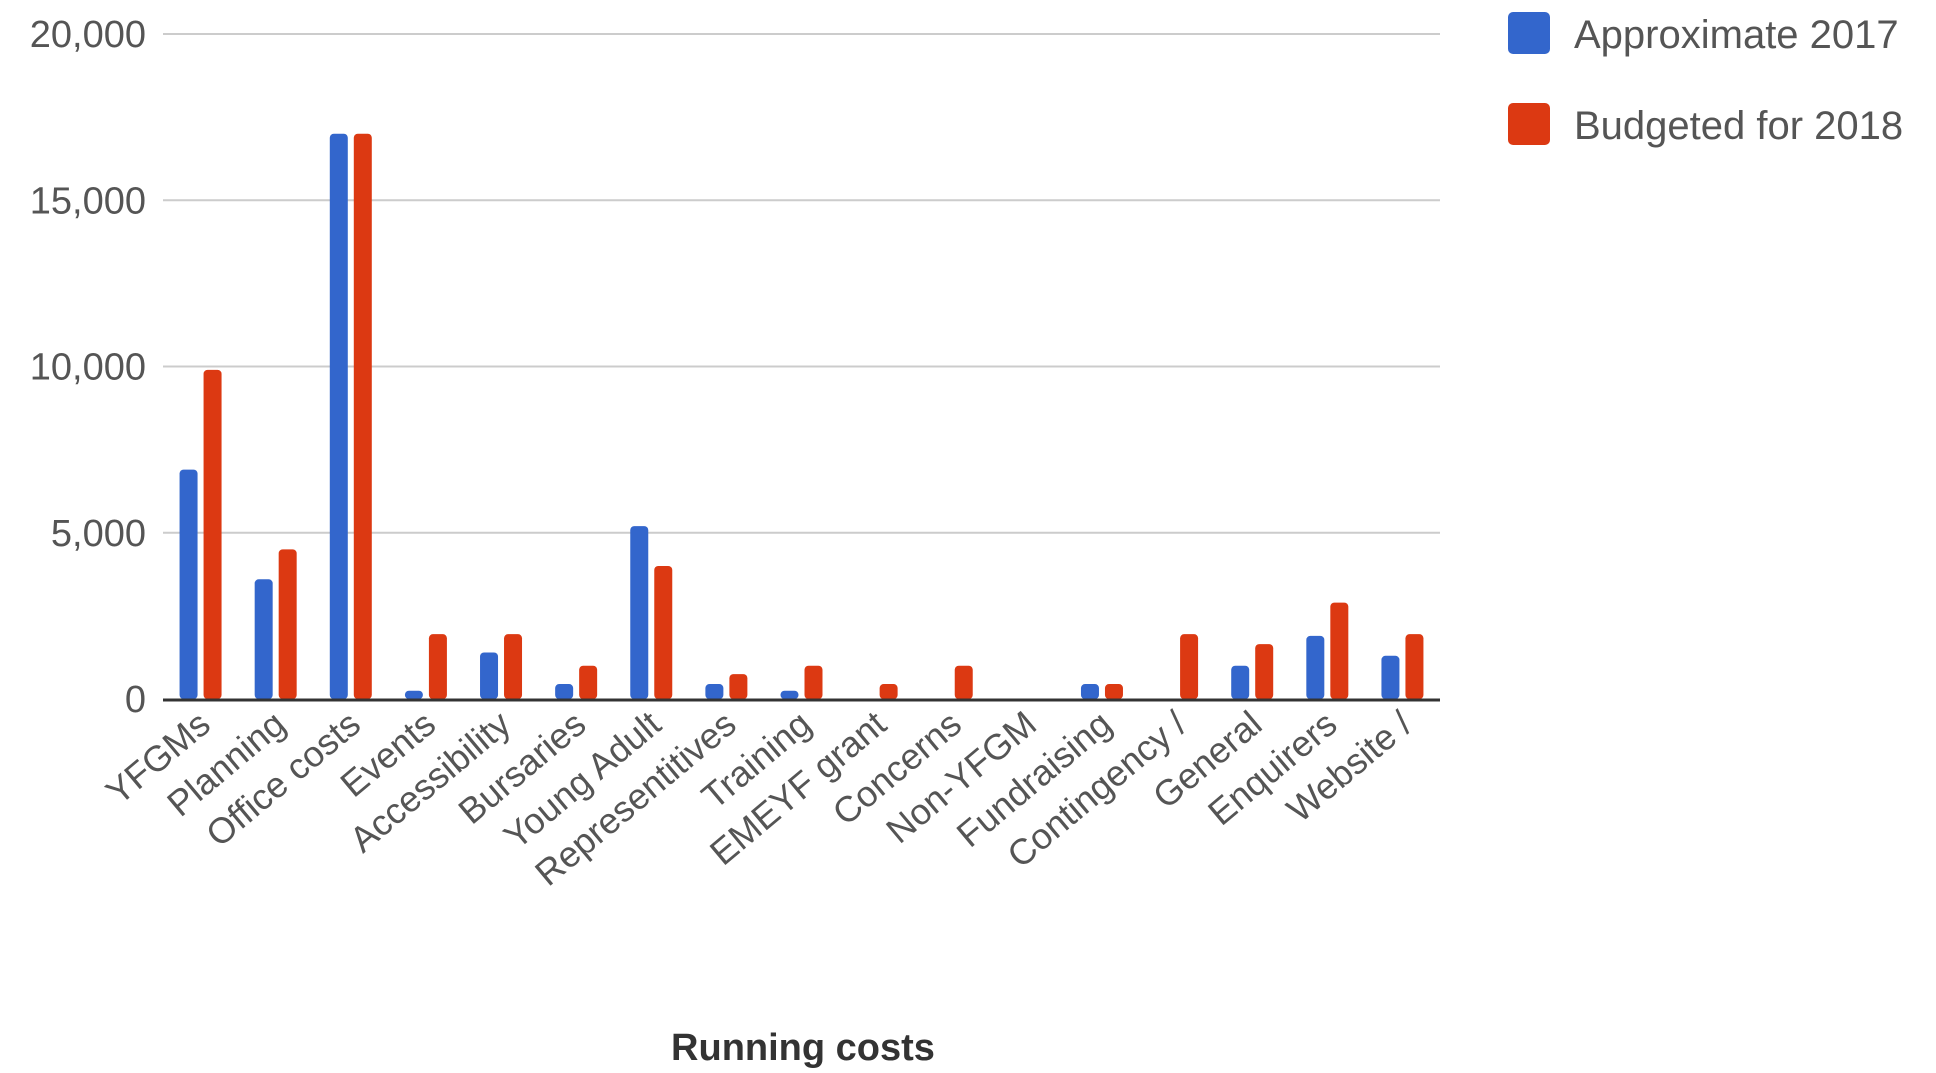 Image resolution: width=1936 pixels, height=1073 pixels. What do you see at coordinates (88, 35) in the screenshot?
I see `y-tick-label: 20,000` at bounding box center [88, 35].